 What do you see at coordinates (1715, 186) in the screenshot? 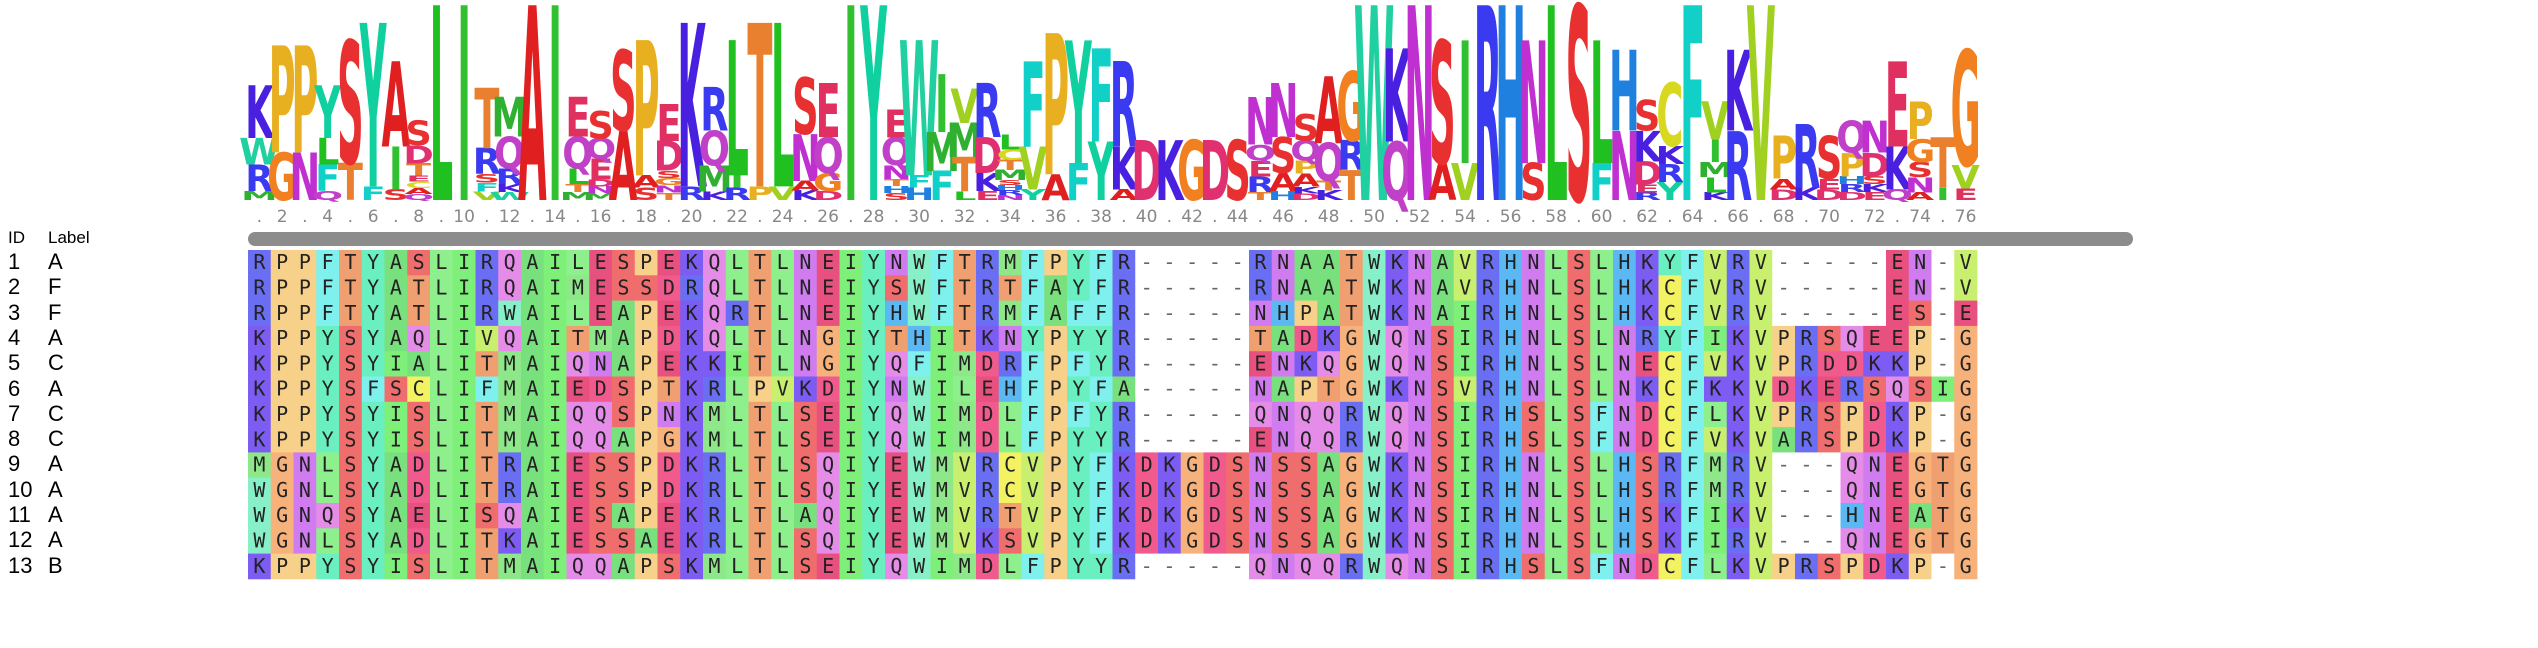
I see `logo-letter: L` at bounding box center [1715, 186].